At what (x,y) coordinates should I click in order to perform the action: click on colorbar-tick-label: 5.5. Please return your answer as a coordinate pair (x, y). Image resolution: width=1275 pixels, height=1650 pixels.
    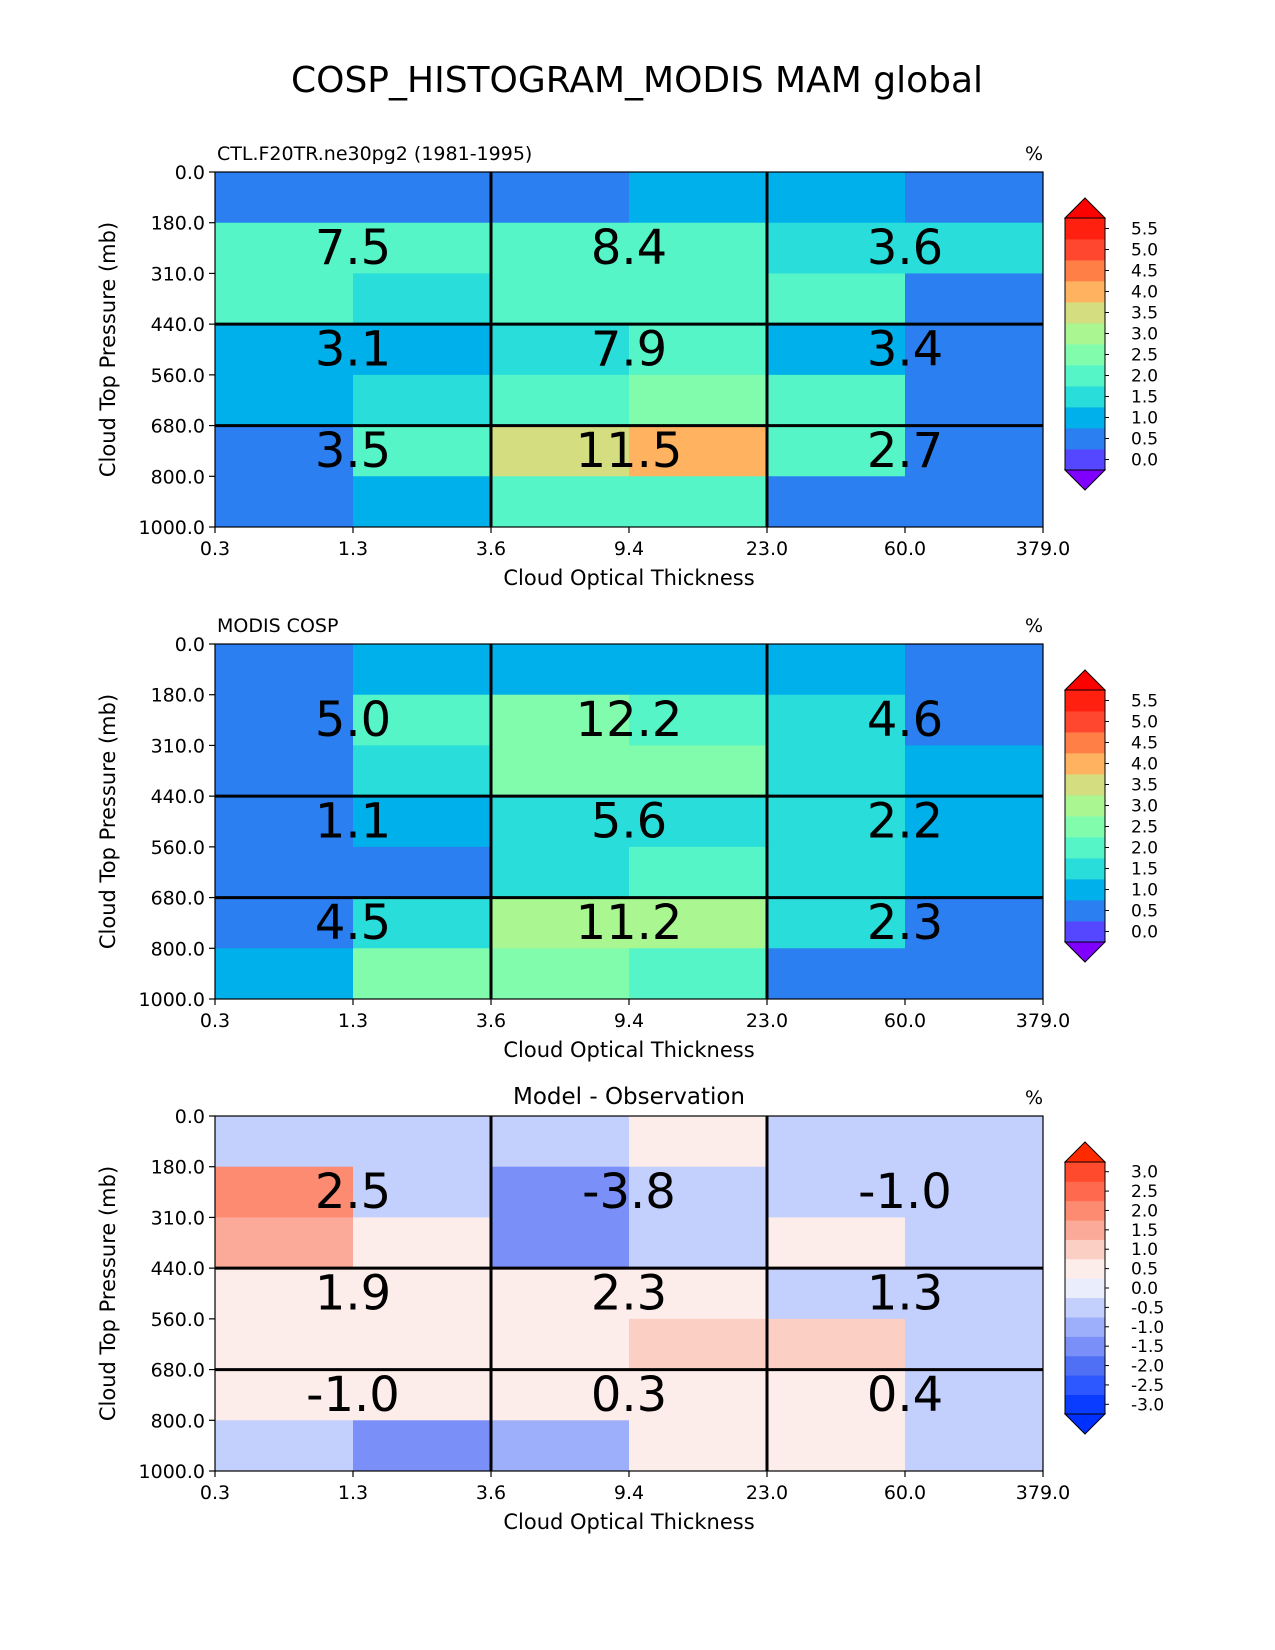
    Looking at the image, I should click on (1144, 702).